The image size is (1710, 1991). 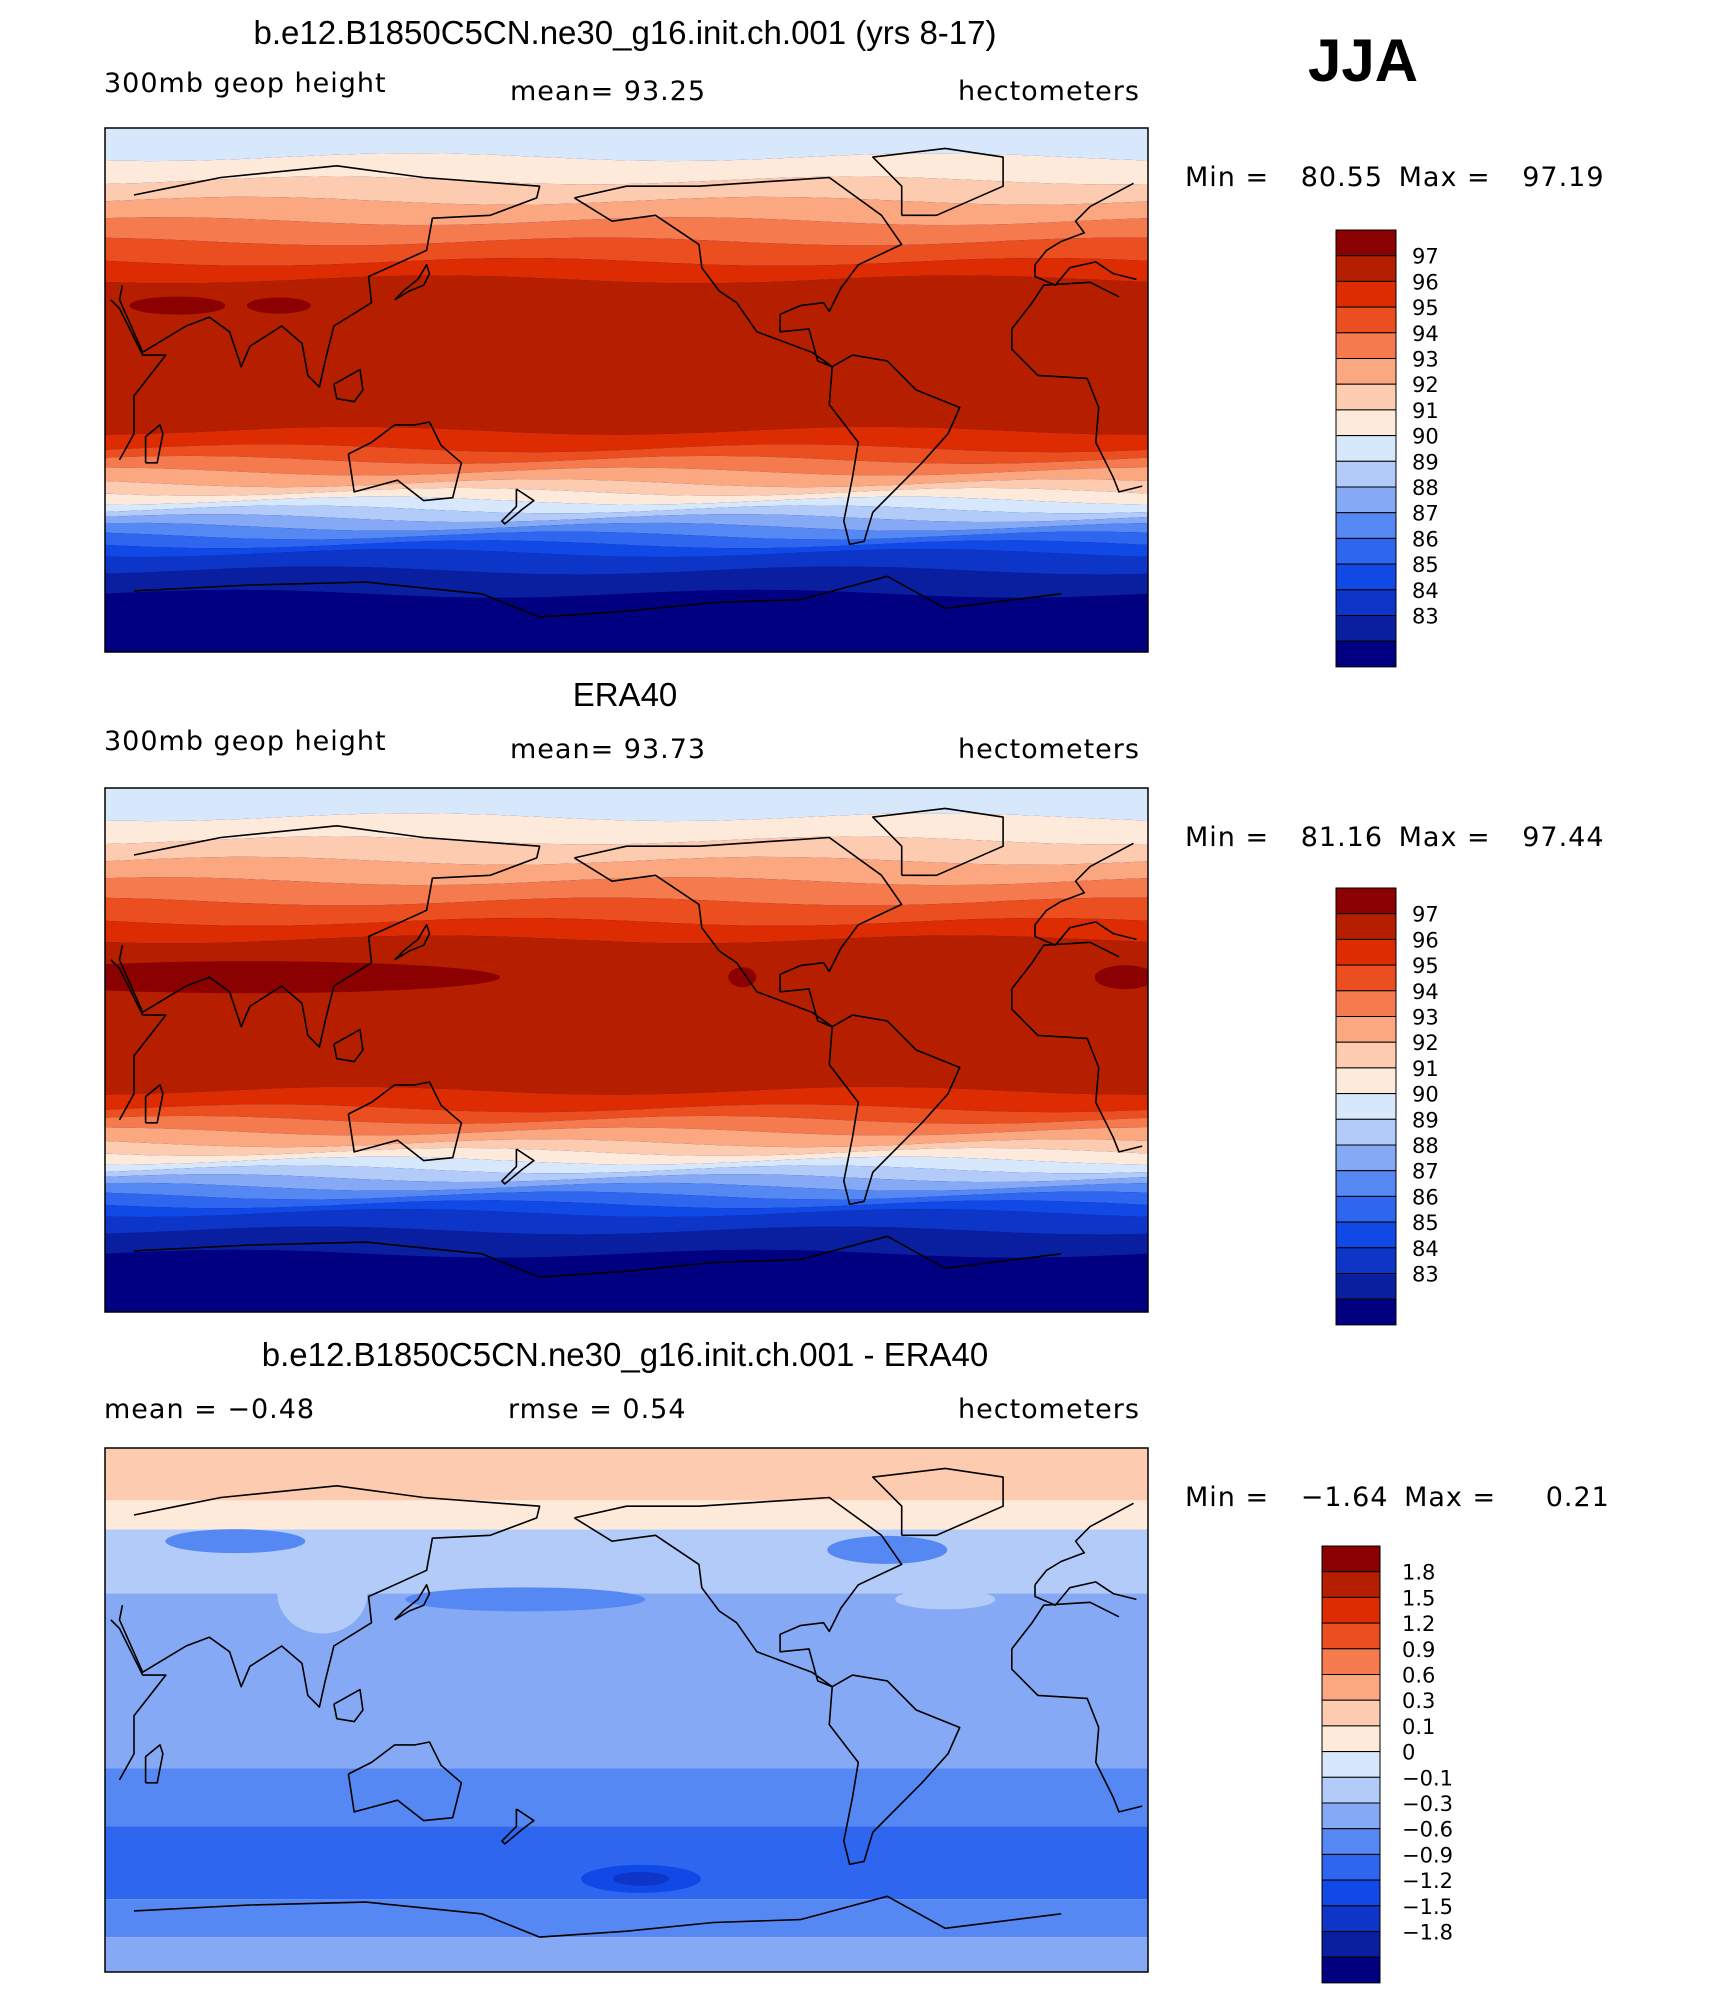 I want to click on legend-tick-label: 85, so click(x=1425, y=565).